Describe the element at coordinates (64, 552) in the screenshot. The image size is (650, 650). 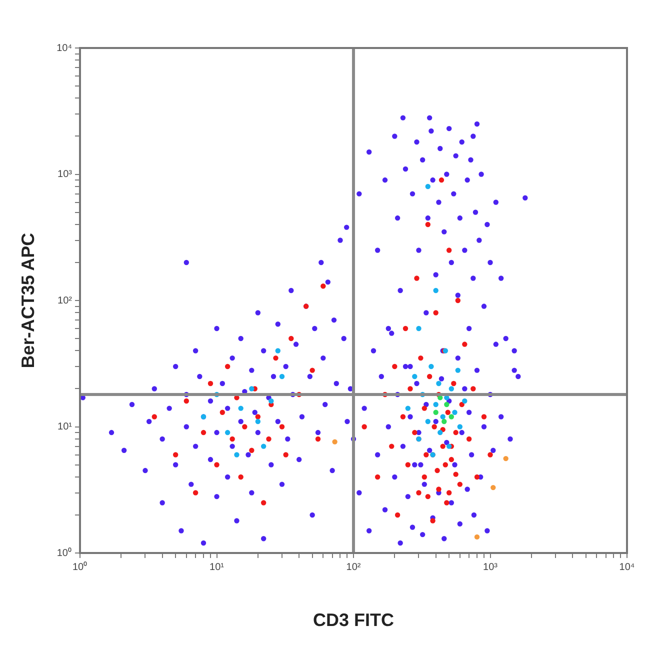
I see `y-tick-label: 10⁰` at that location.